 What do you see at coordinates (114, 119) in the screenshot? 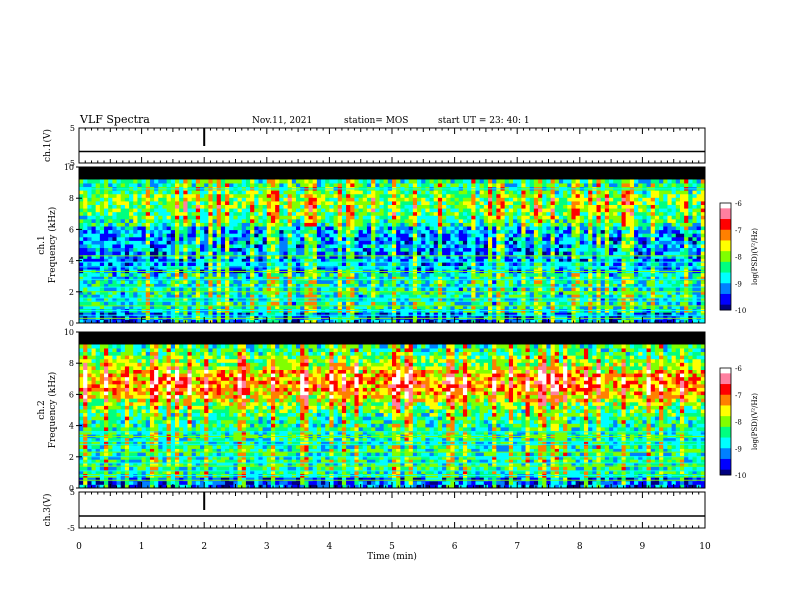
I see `figure-title: VLF Spectra` at bounding box center [114, 119].